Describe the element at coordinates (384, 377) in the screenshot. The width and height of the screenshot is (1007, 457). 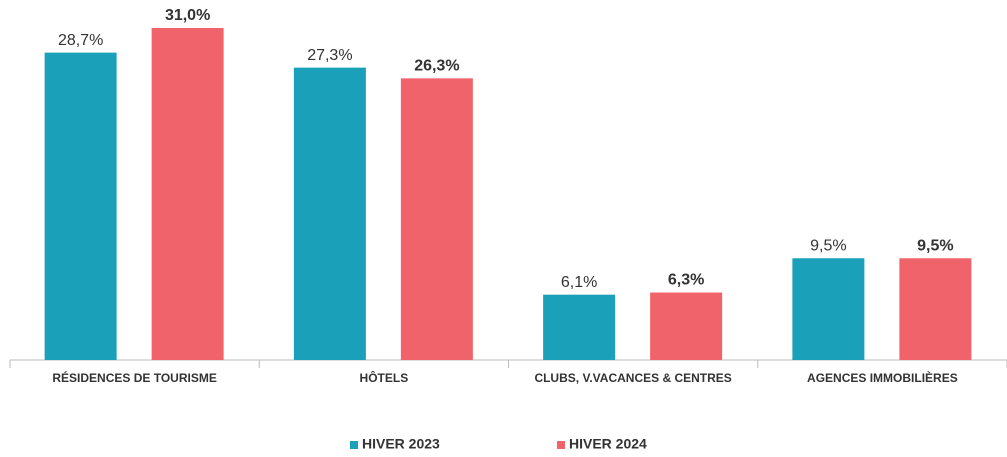
I see `x-tick-label: HÔTELS` at that location.